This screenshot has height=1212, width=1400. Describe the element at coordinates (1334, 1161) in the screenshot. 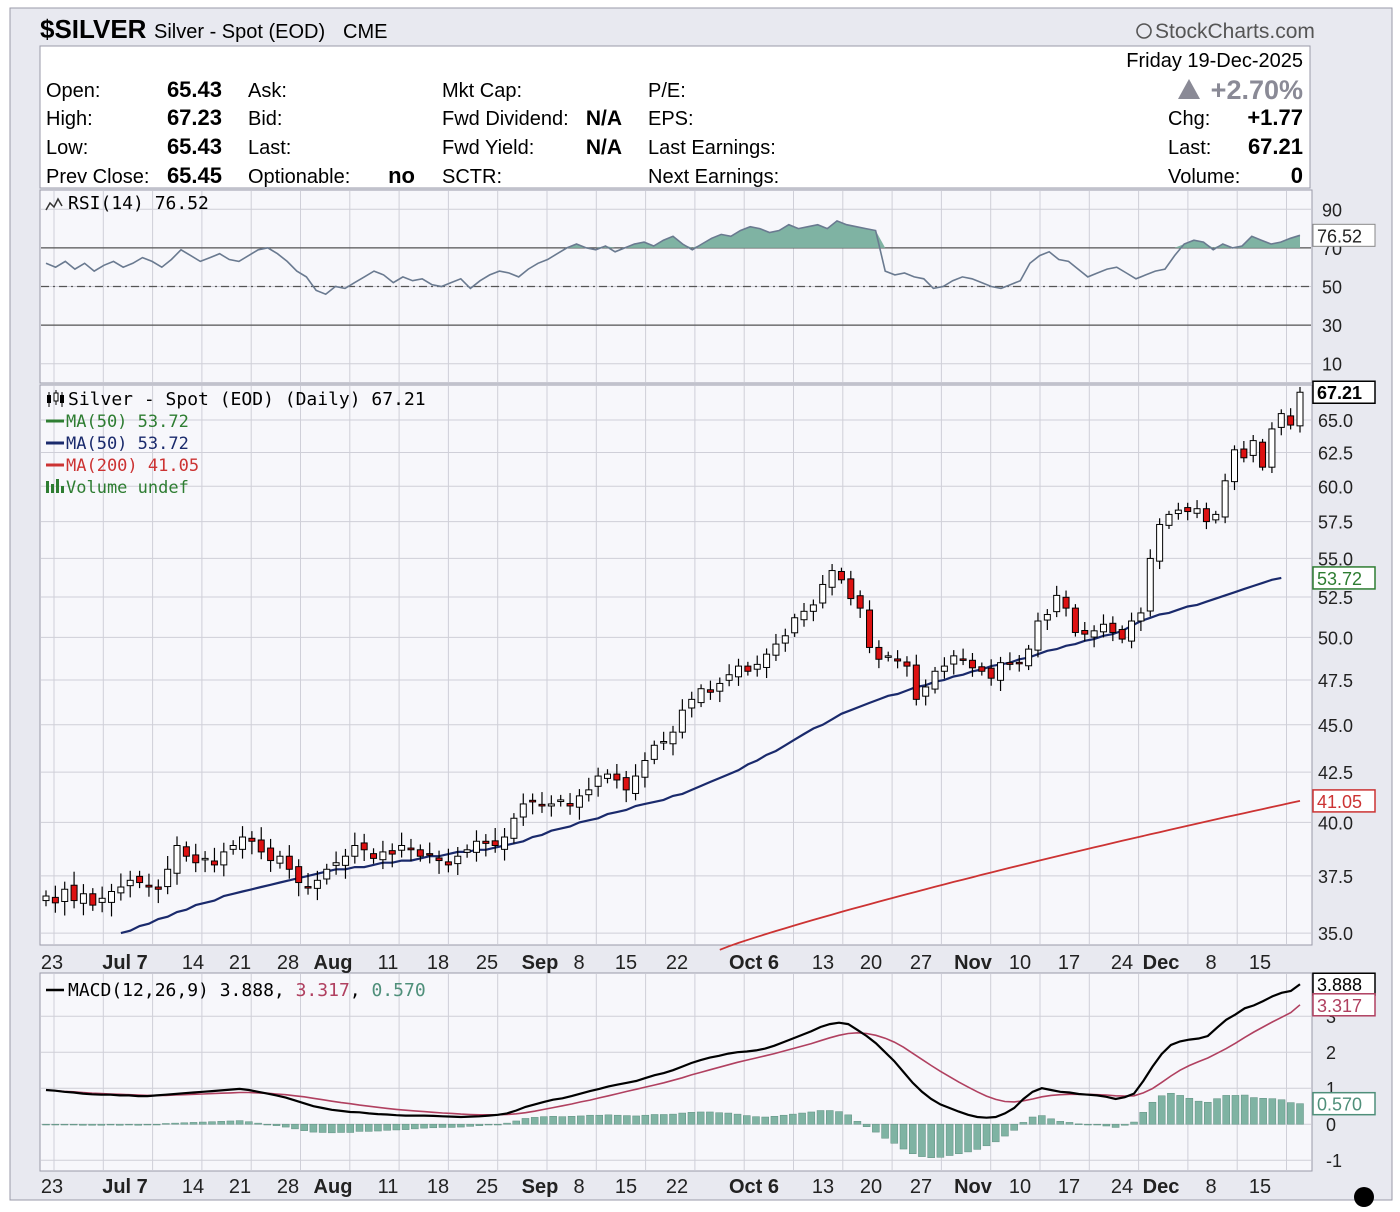

I see `macd-tick-label: -1` at that location.